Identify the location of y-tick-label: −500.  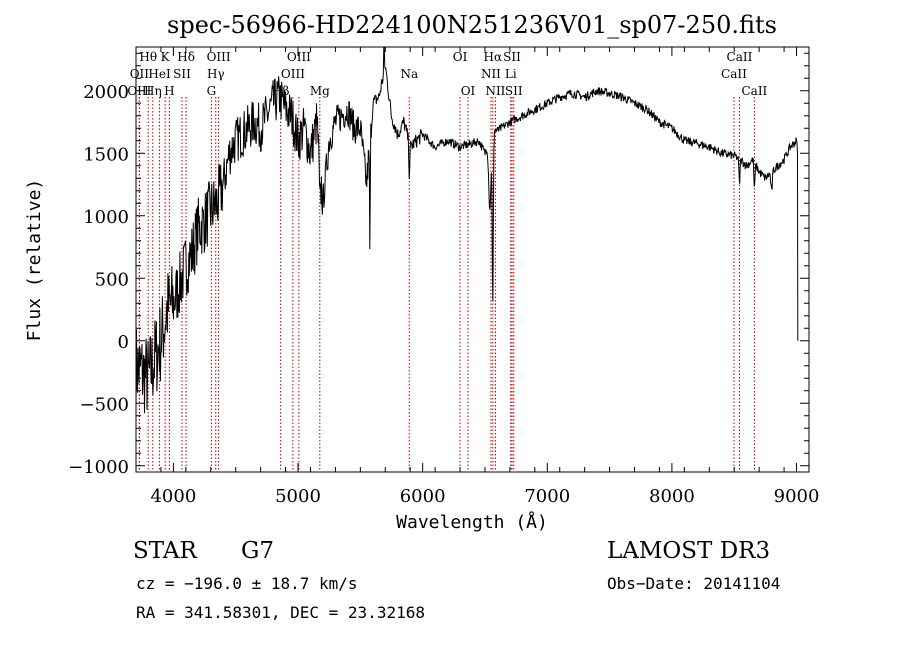
(104, 404).